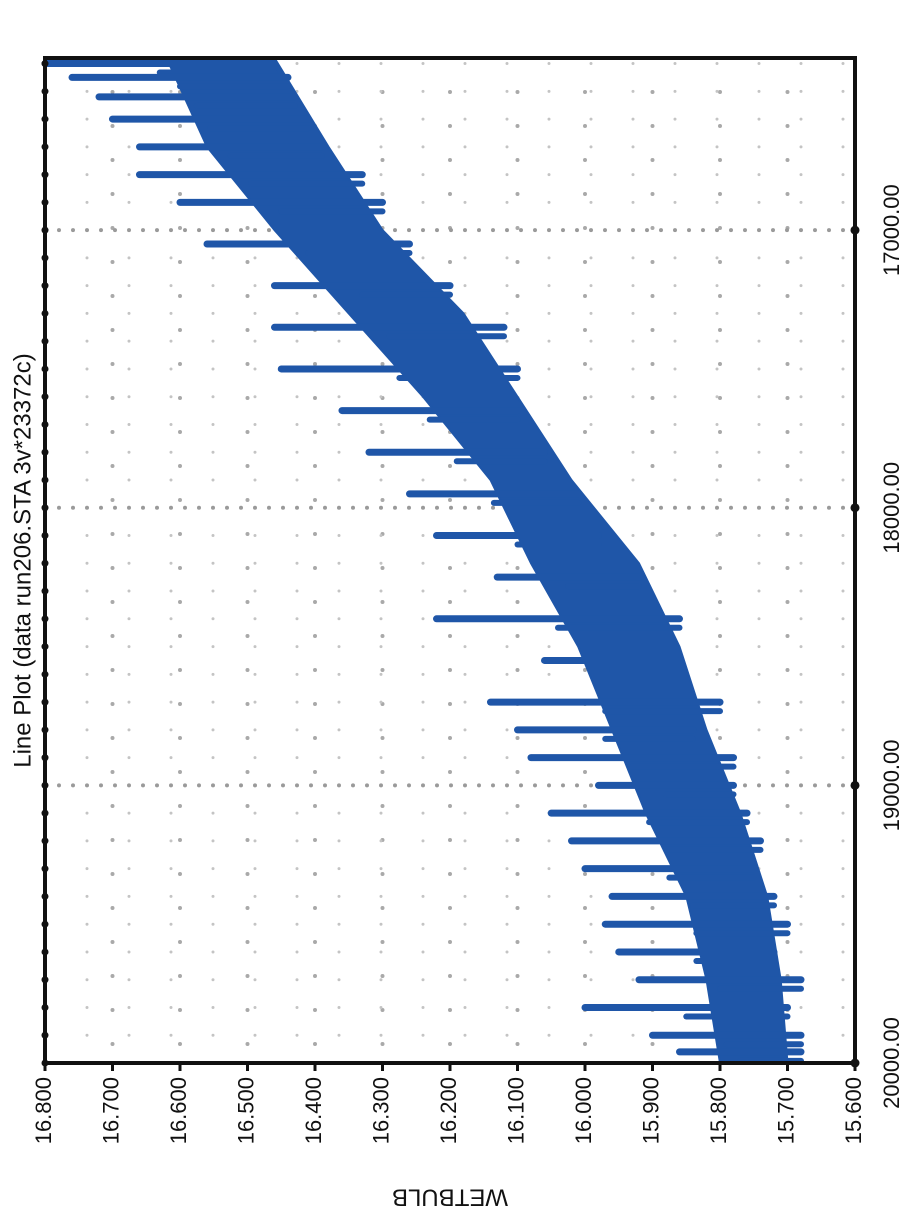  What do you see at coordinates (891, 508) in the screenshot?
I see `x-tick-label-1: 18000.00` at bounding box center [891, 508].